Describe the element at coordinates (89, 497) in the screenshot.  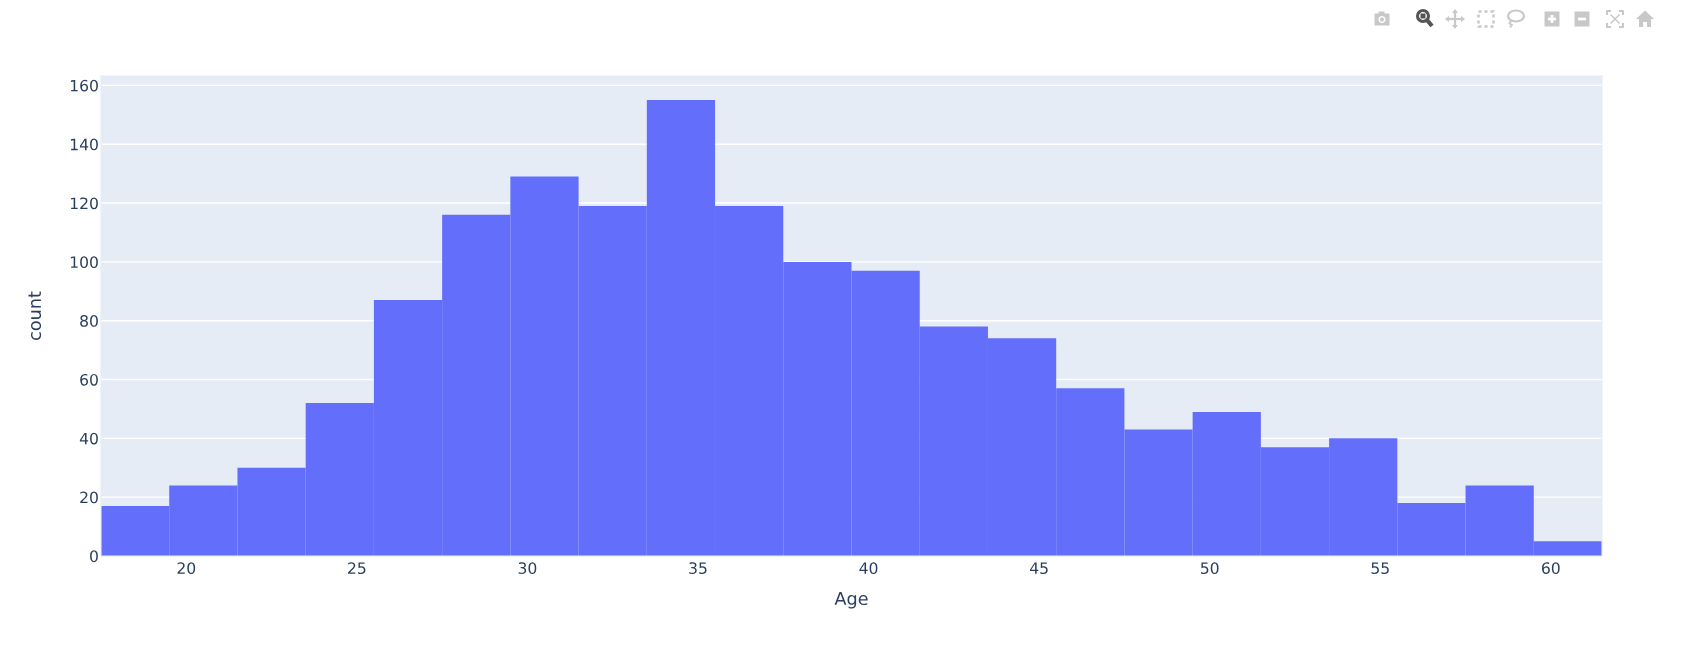
I see `y-tick-label: 20` at that location.